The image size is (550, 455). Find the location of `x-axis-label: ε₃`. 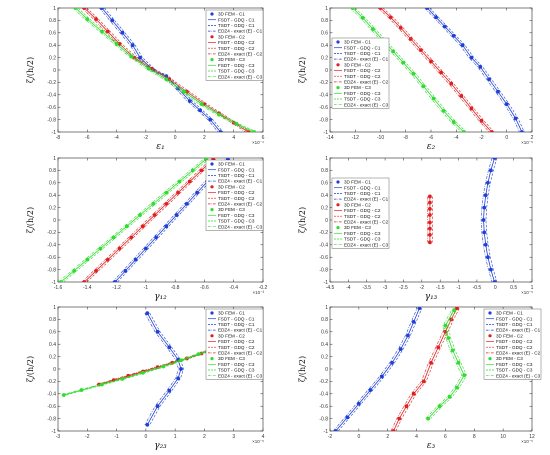

x-axis-label: ε₃ is located at coordinates (431, 446).